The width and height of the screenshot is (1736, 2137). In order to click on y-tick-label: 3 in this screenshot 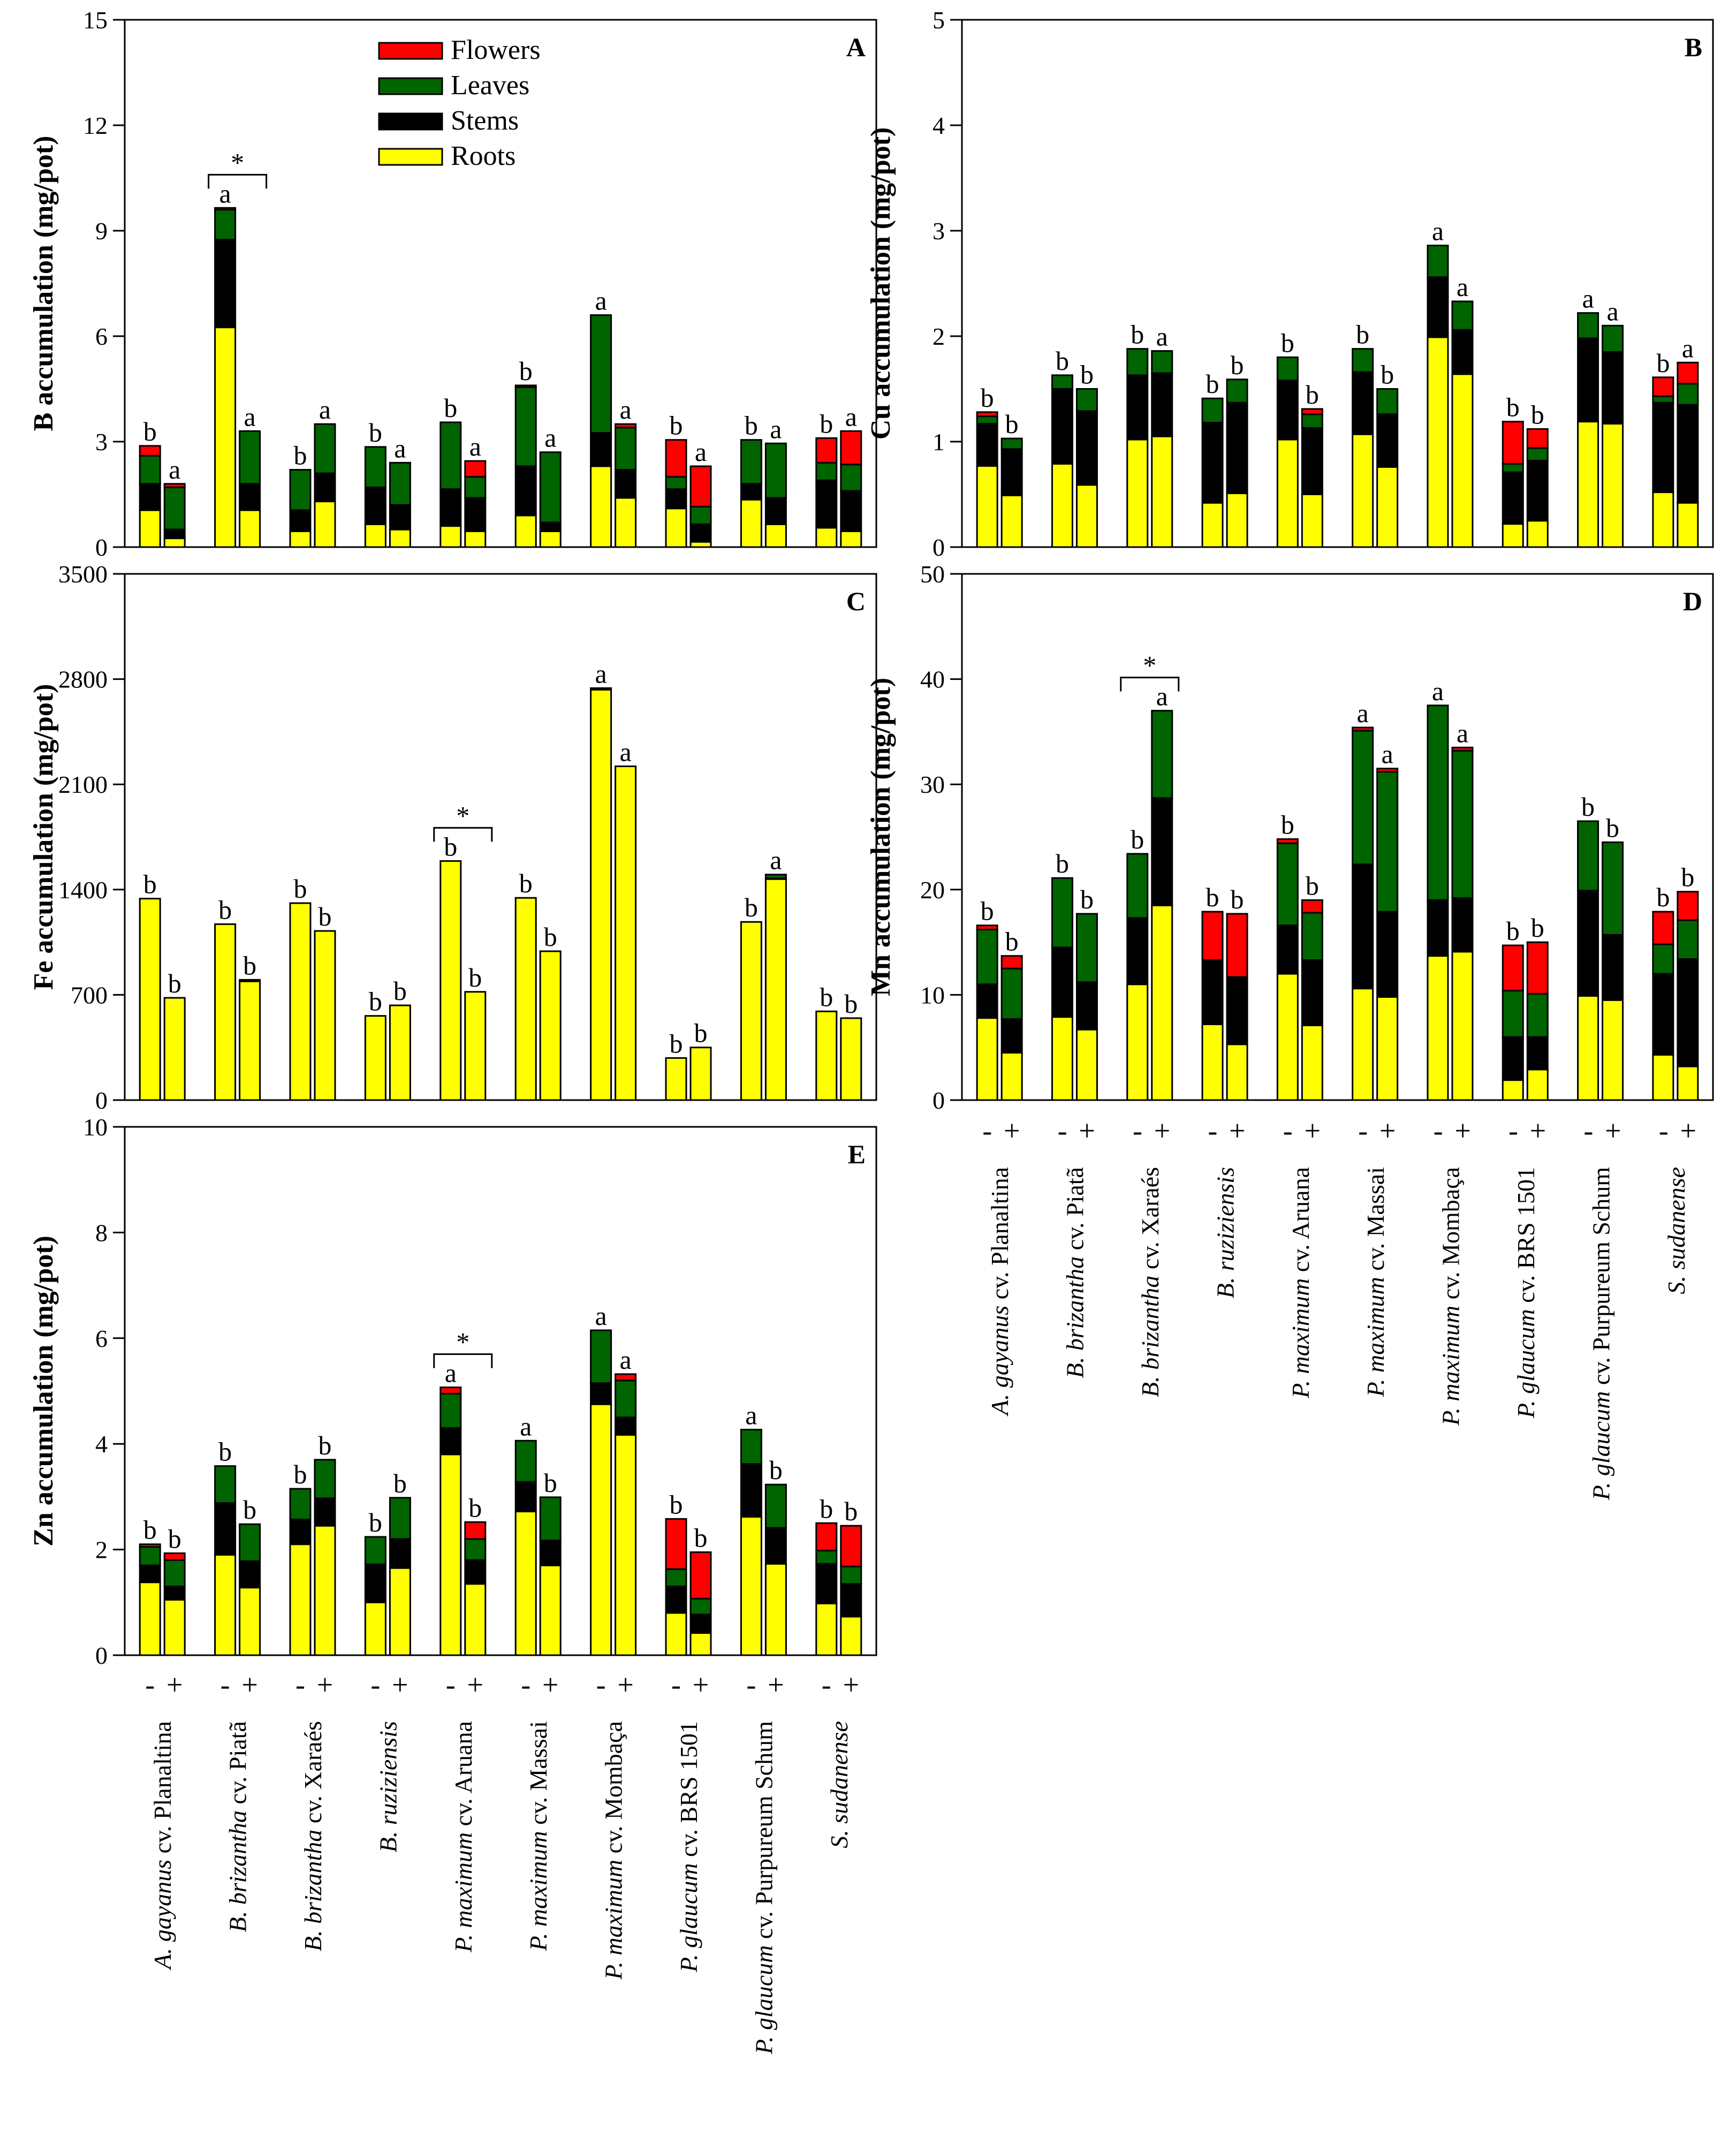, I will do `click(101, 442)`.